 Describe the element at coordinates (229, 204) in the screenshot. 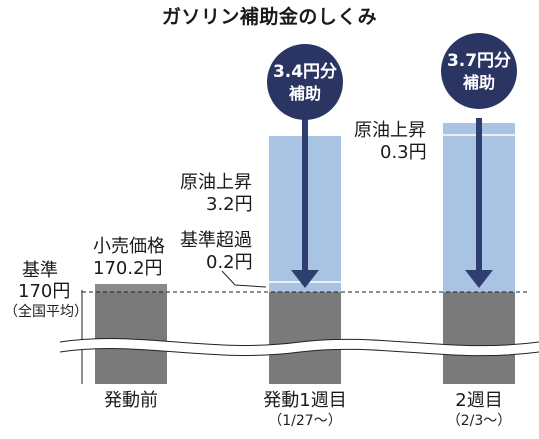

I see `week1-crude-value: 3.2円` at that location.